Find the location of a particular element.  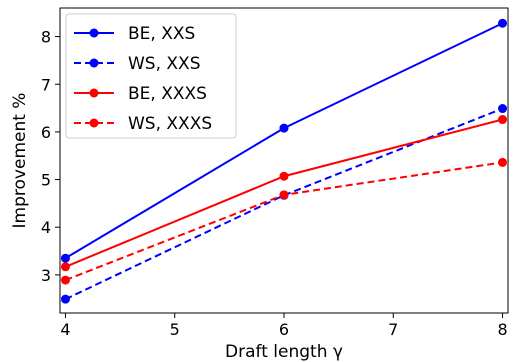

y-tick-label: 7 is located at coordinates (46, 84).